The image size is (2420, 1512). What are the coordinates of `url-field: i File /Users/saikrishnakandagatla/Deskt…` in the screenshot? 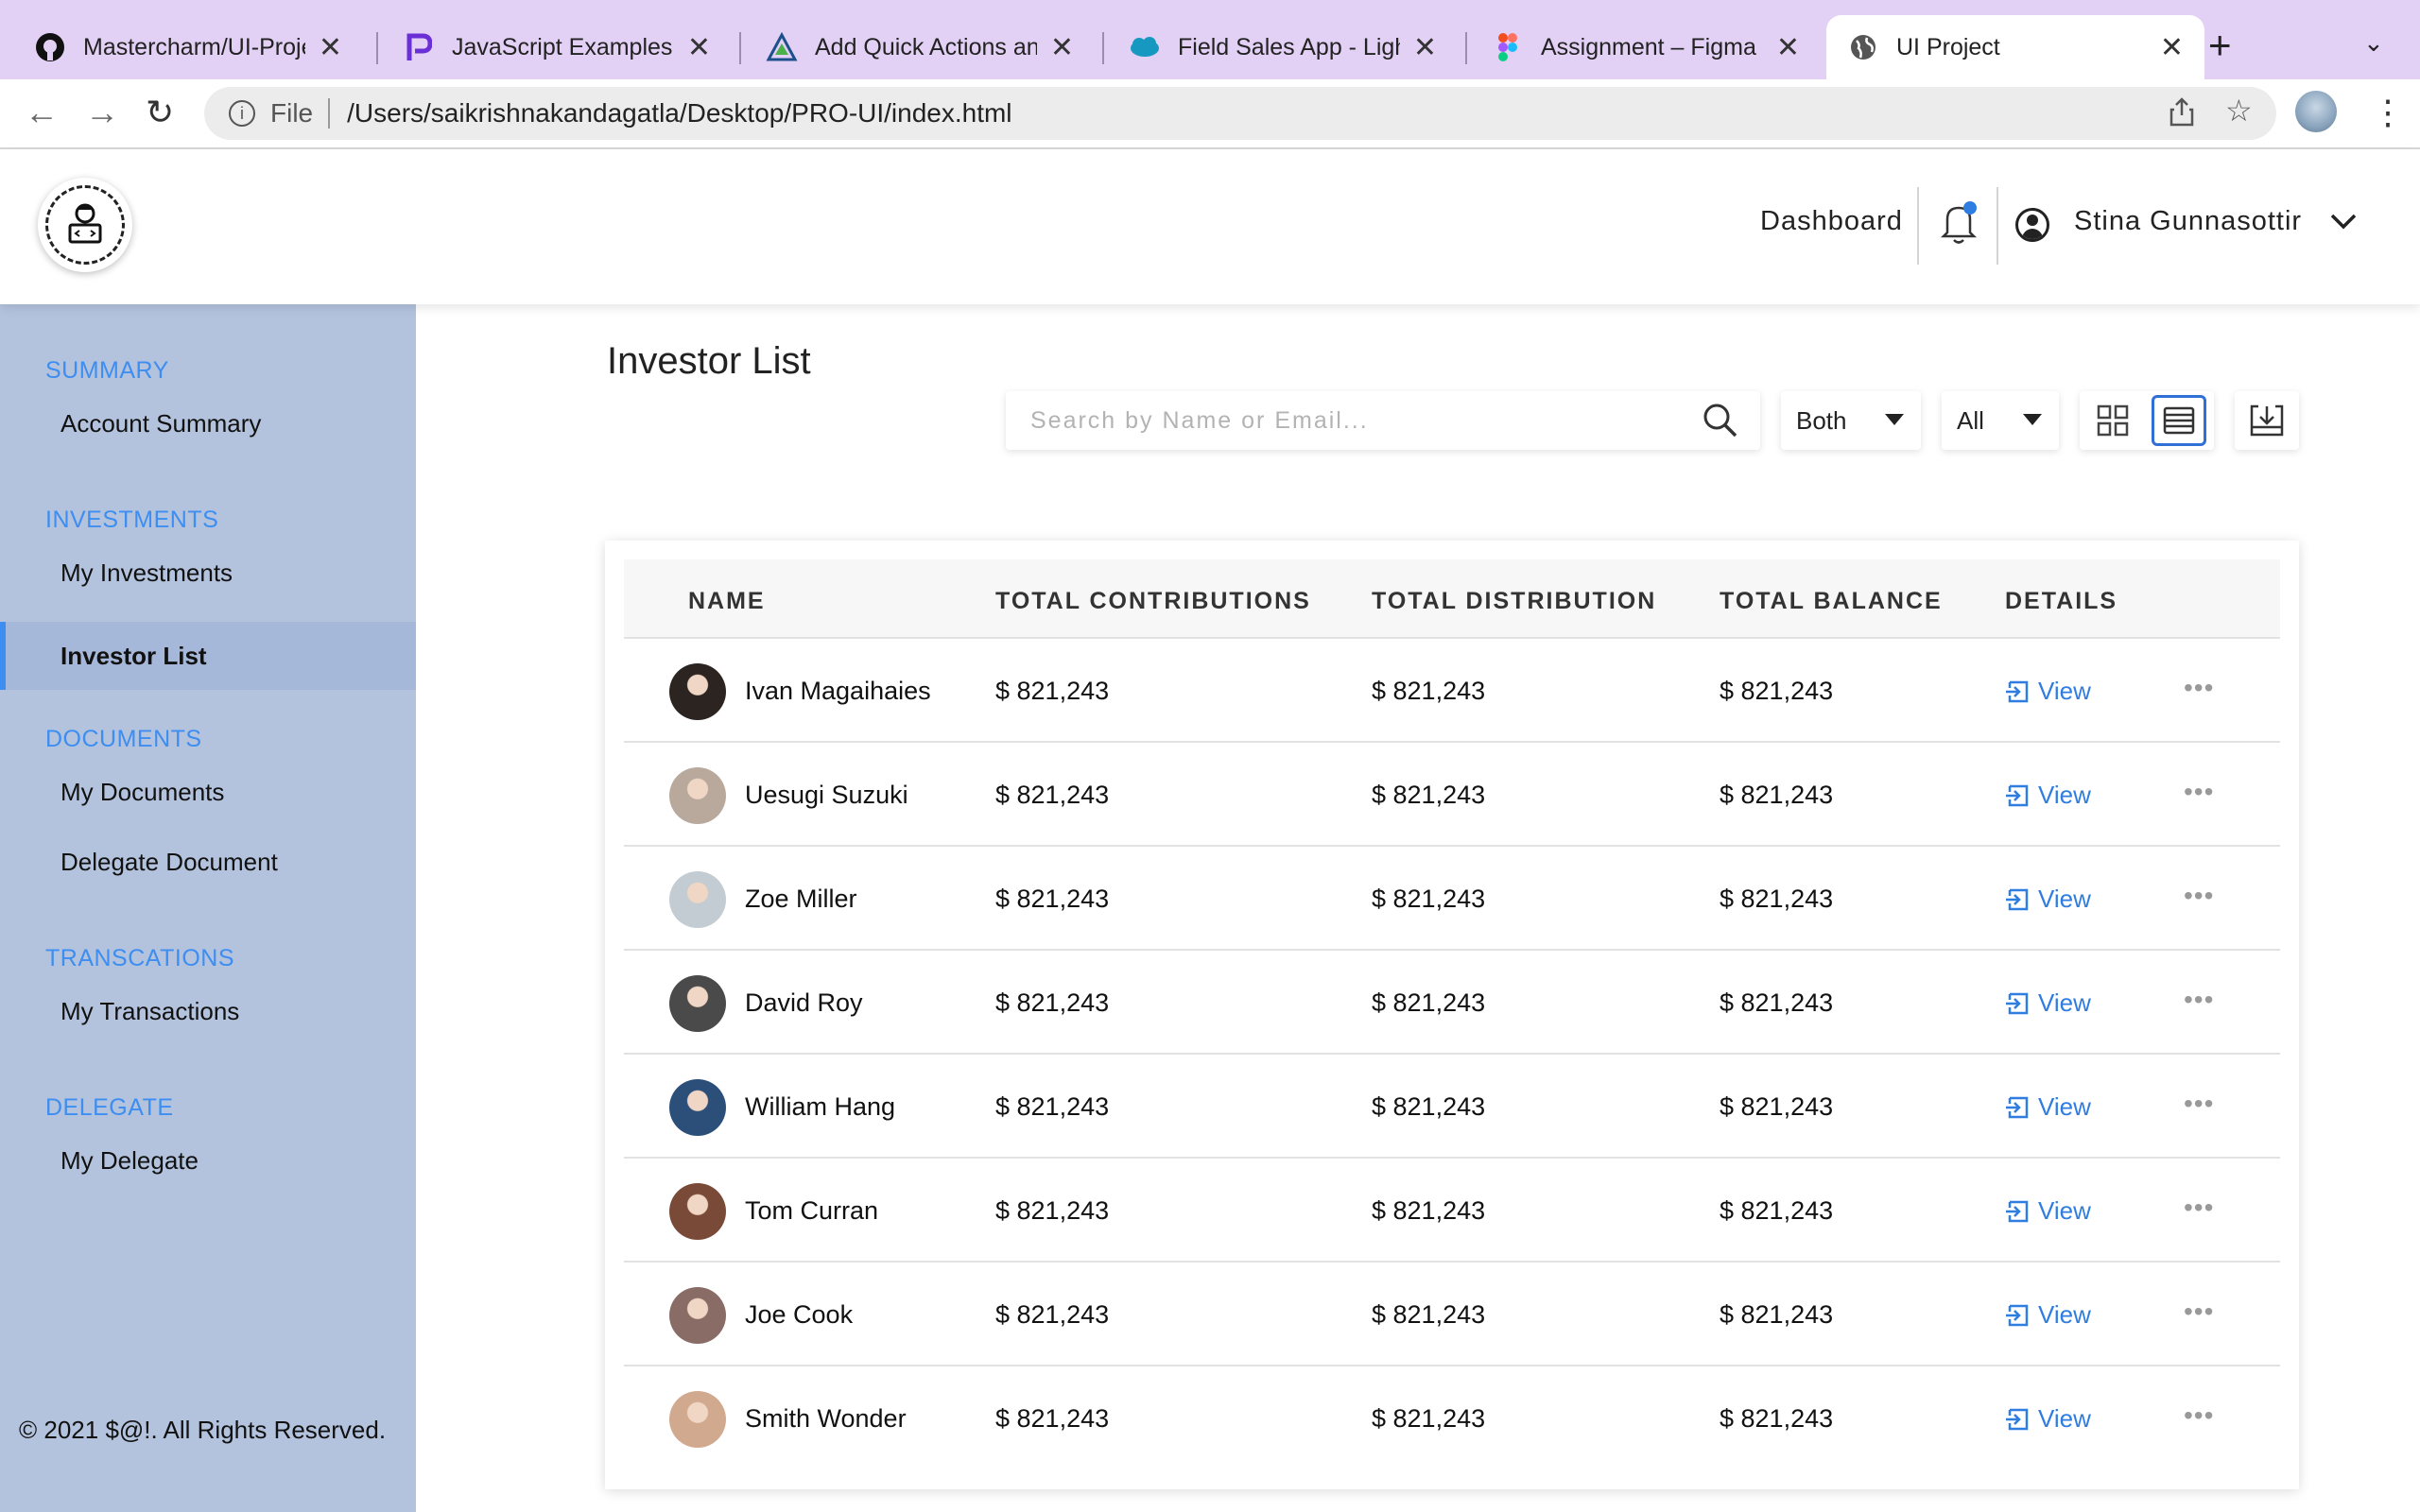 It's located at (1240, 113).